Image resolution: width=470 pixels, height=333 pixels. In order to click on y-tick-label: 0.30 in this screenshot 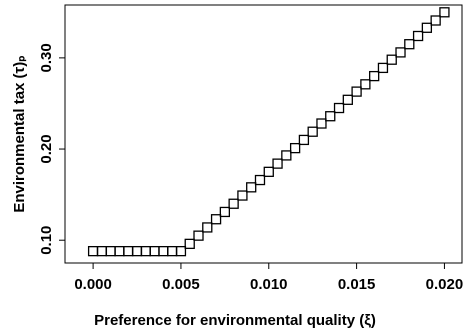, I will do `click(46, 57)`.